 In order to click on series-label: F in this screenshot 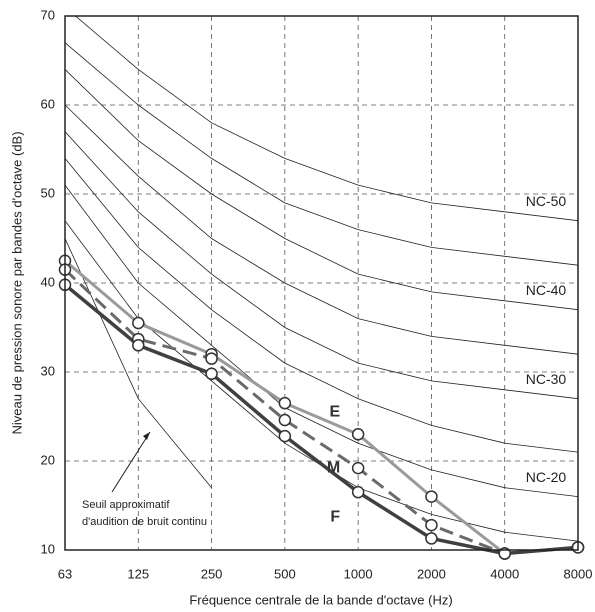, I will do `click(335, 516)`.